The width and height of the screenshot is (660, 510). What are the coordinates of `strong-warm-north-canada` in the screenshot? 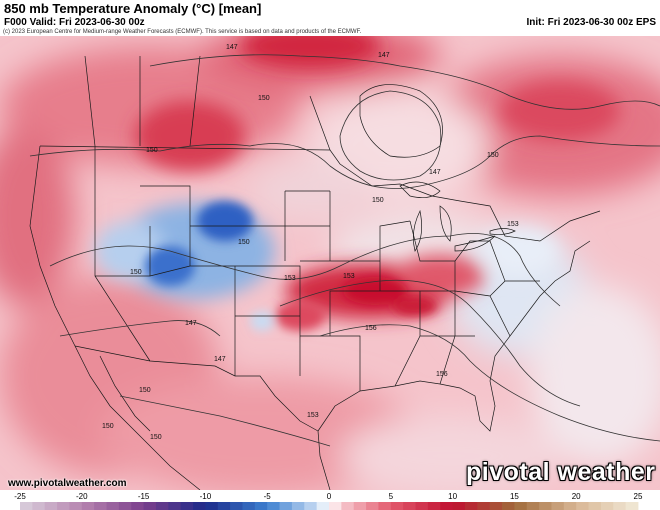 It's located at (310, 52).